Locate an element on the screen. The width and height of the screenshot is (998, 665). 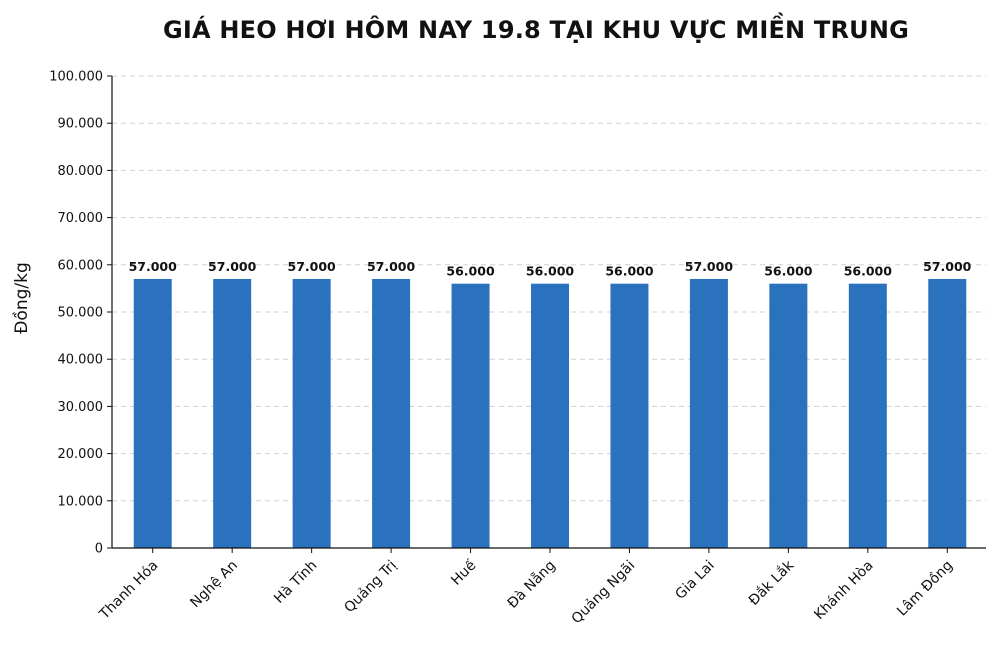
y-tick-label: 80.000 is located at coordinates (81, 171).